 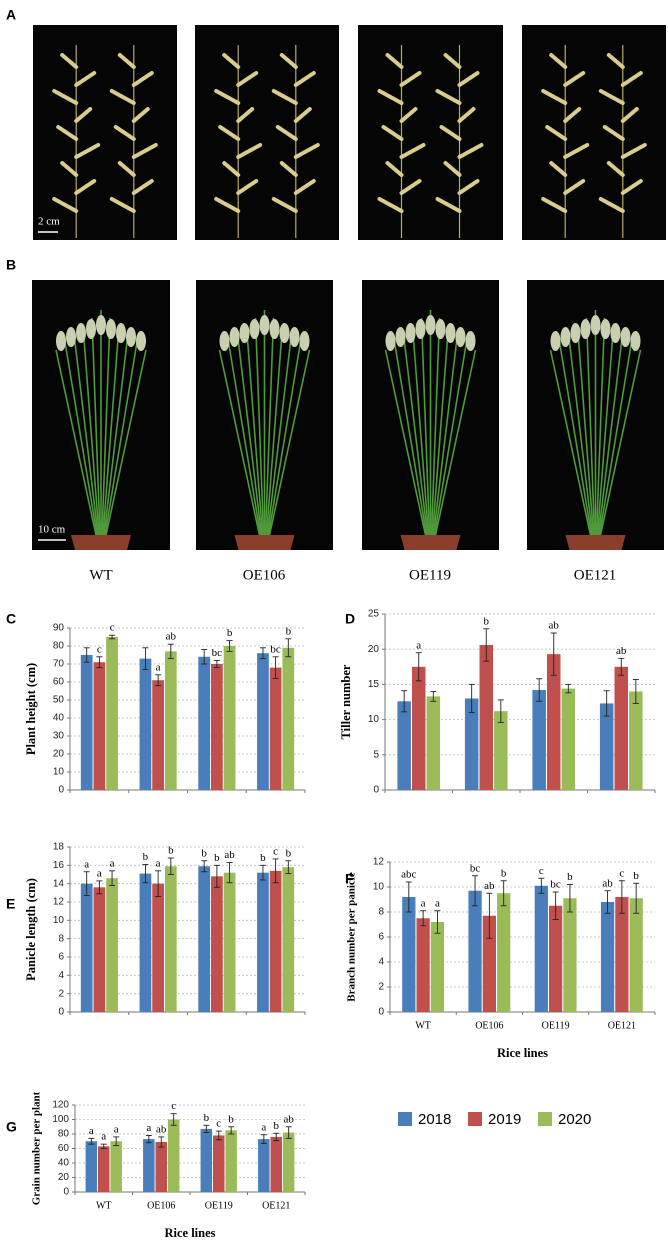 What do you see at coordinates (405, 1119) in the screenshot?
I see `legend-swatch` at bounding box center [405, 1119].